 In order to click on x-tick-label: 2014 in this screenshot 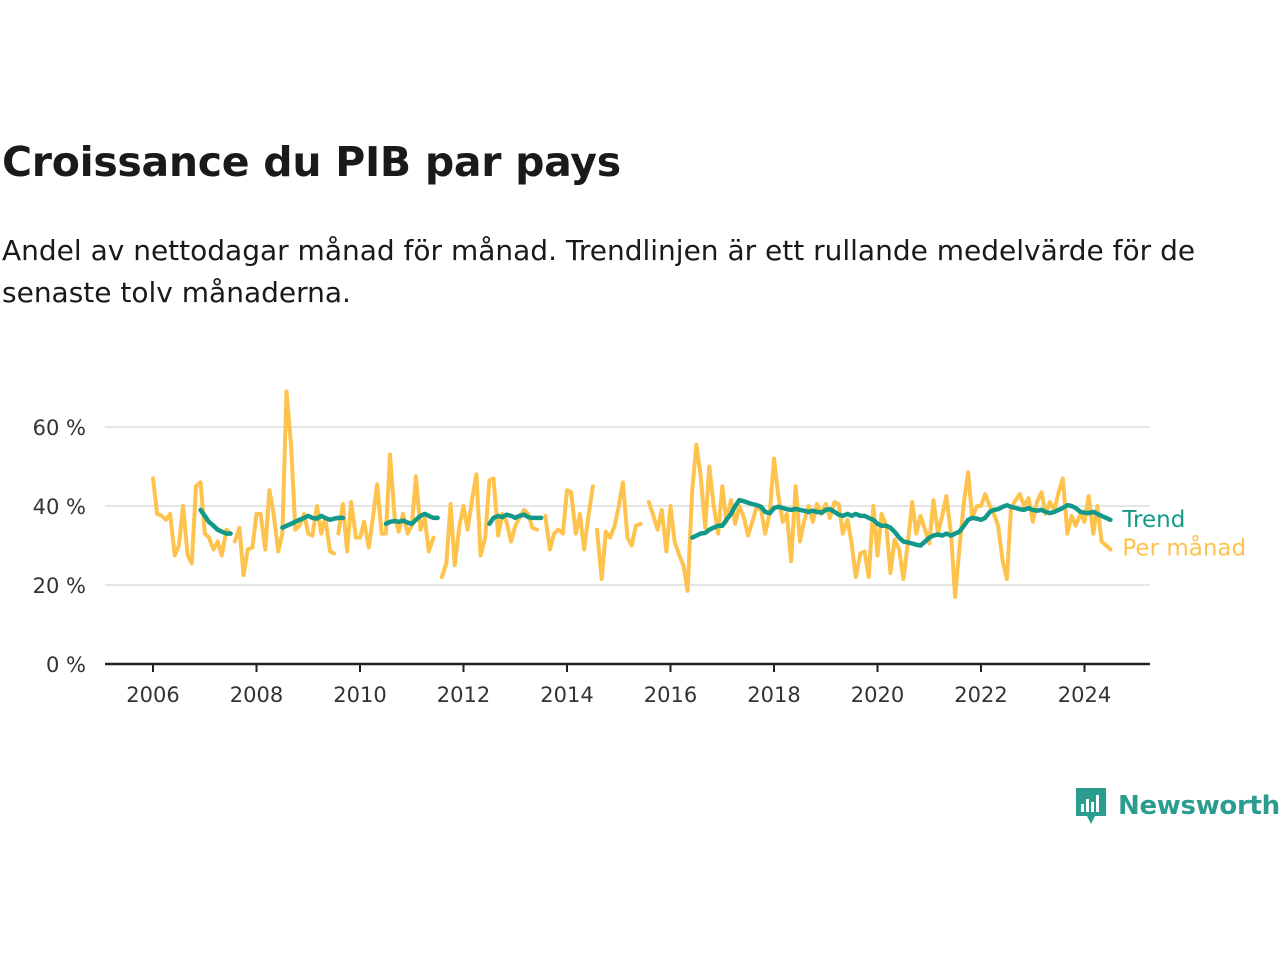, I will do `click(566, 695)`.